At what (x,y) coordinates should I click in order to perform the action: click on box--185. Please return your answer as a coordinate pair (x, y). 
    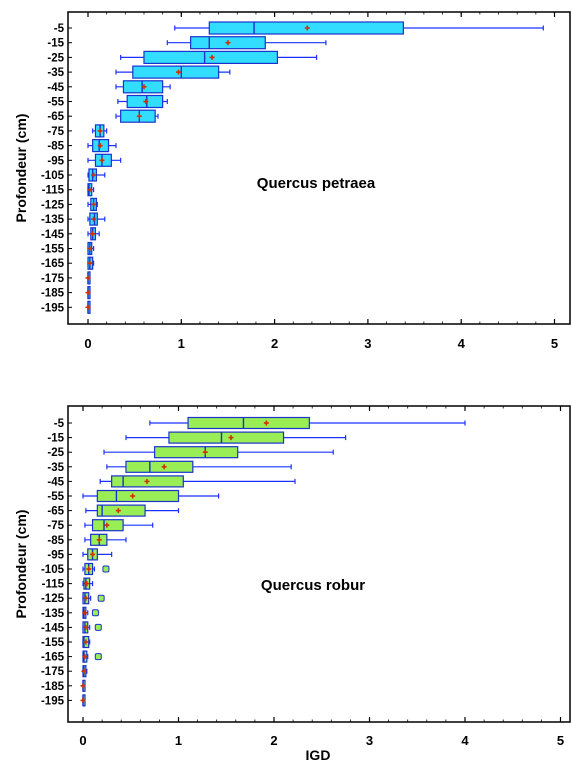
    Looking at the image, I should click on (83, 685).